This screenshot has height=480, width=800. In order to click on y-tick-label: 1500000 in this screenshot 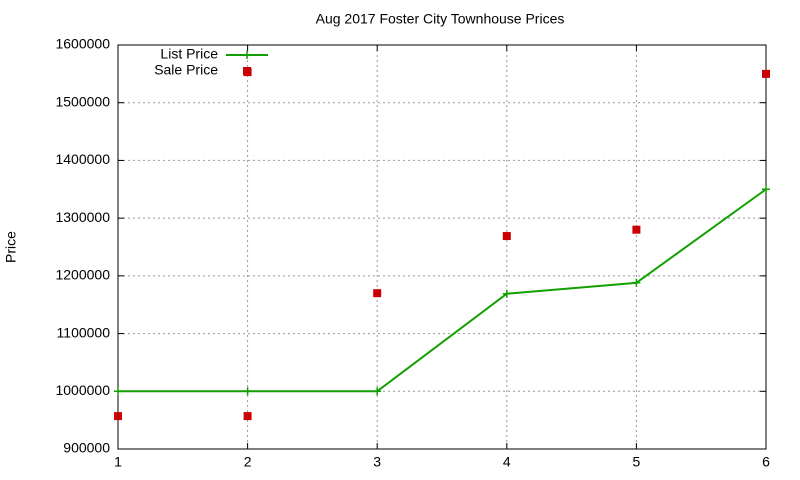, I will do `click(82, 101)`.